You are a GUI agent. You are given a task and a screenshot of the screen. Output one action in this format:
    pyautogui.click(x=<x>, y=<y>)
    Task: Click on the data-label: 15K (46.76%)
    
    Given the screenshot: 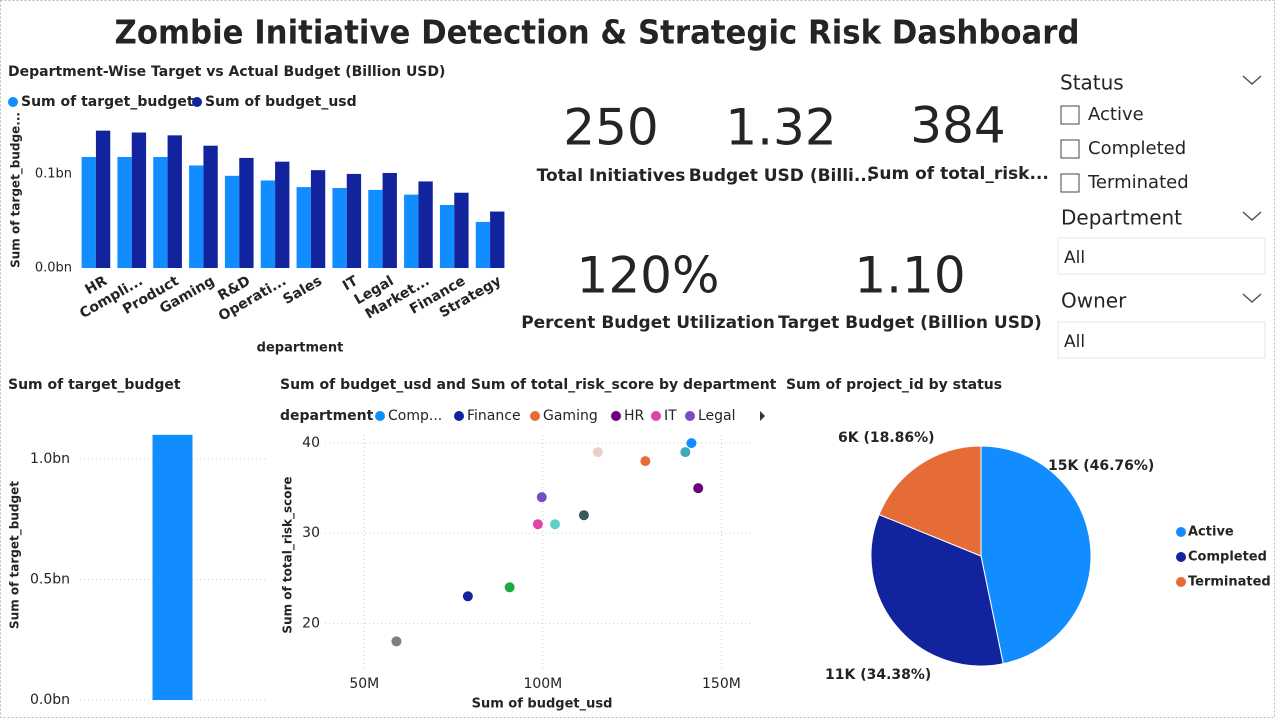 What is the action you would take?
    pyautogui.click(x=1101, y=466)
    